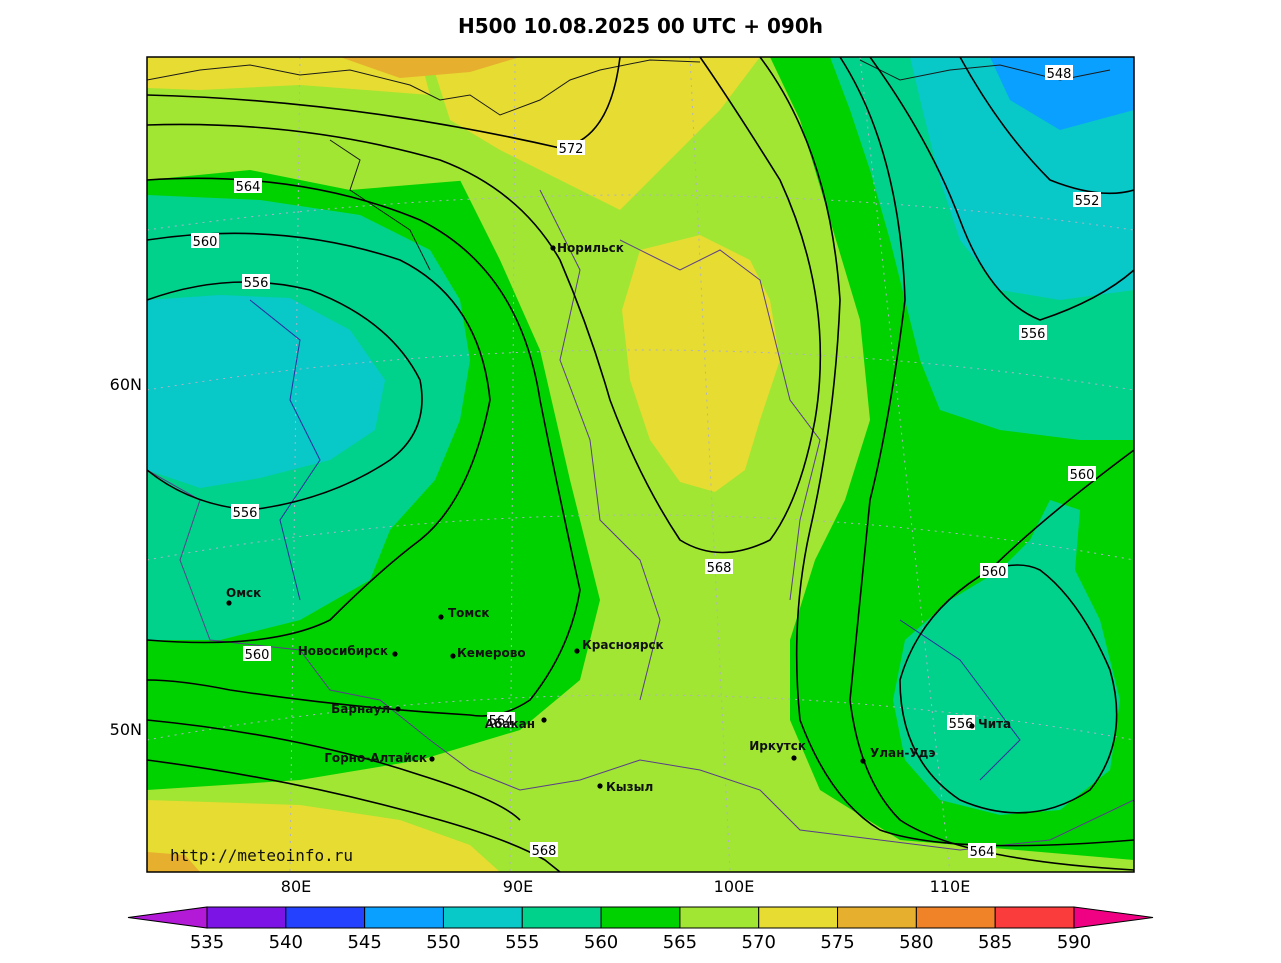 This screenshot has height=963, width=1281. I want to click on city-label: Иркутск, so click(777, 746).